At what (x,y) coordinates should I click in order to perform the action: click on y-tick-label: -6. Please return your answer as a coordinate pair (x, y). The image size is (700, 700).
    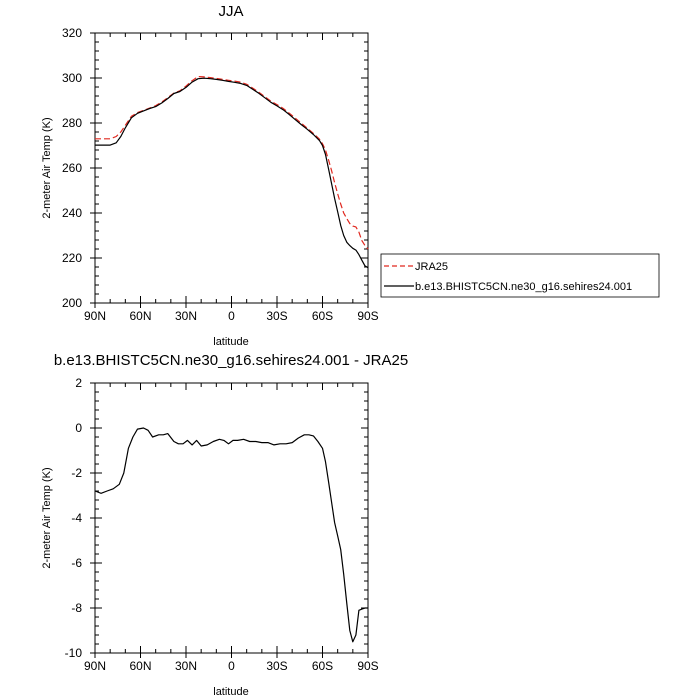
    Looking at the image, I should click on (76, 563).